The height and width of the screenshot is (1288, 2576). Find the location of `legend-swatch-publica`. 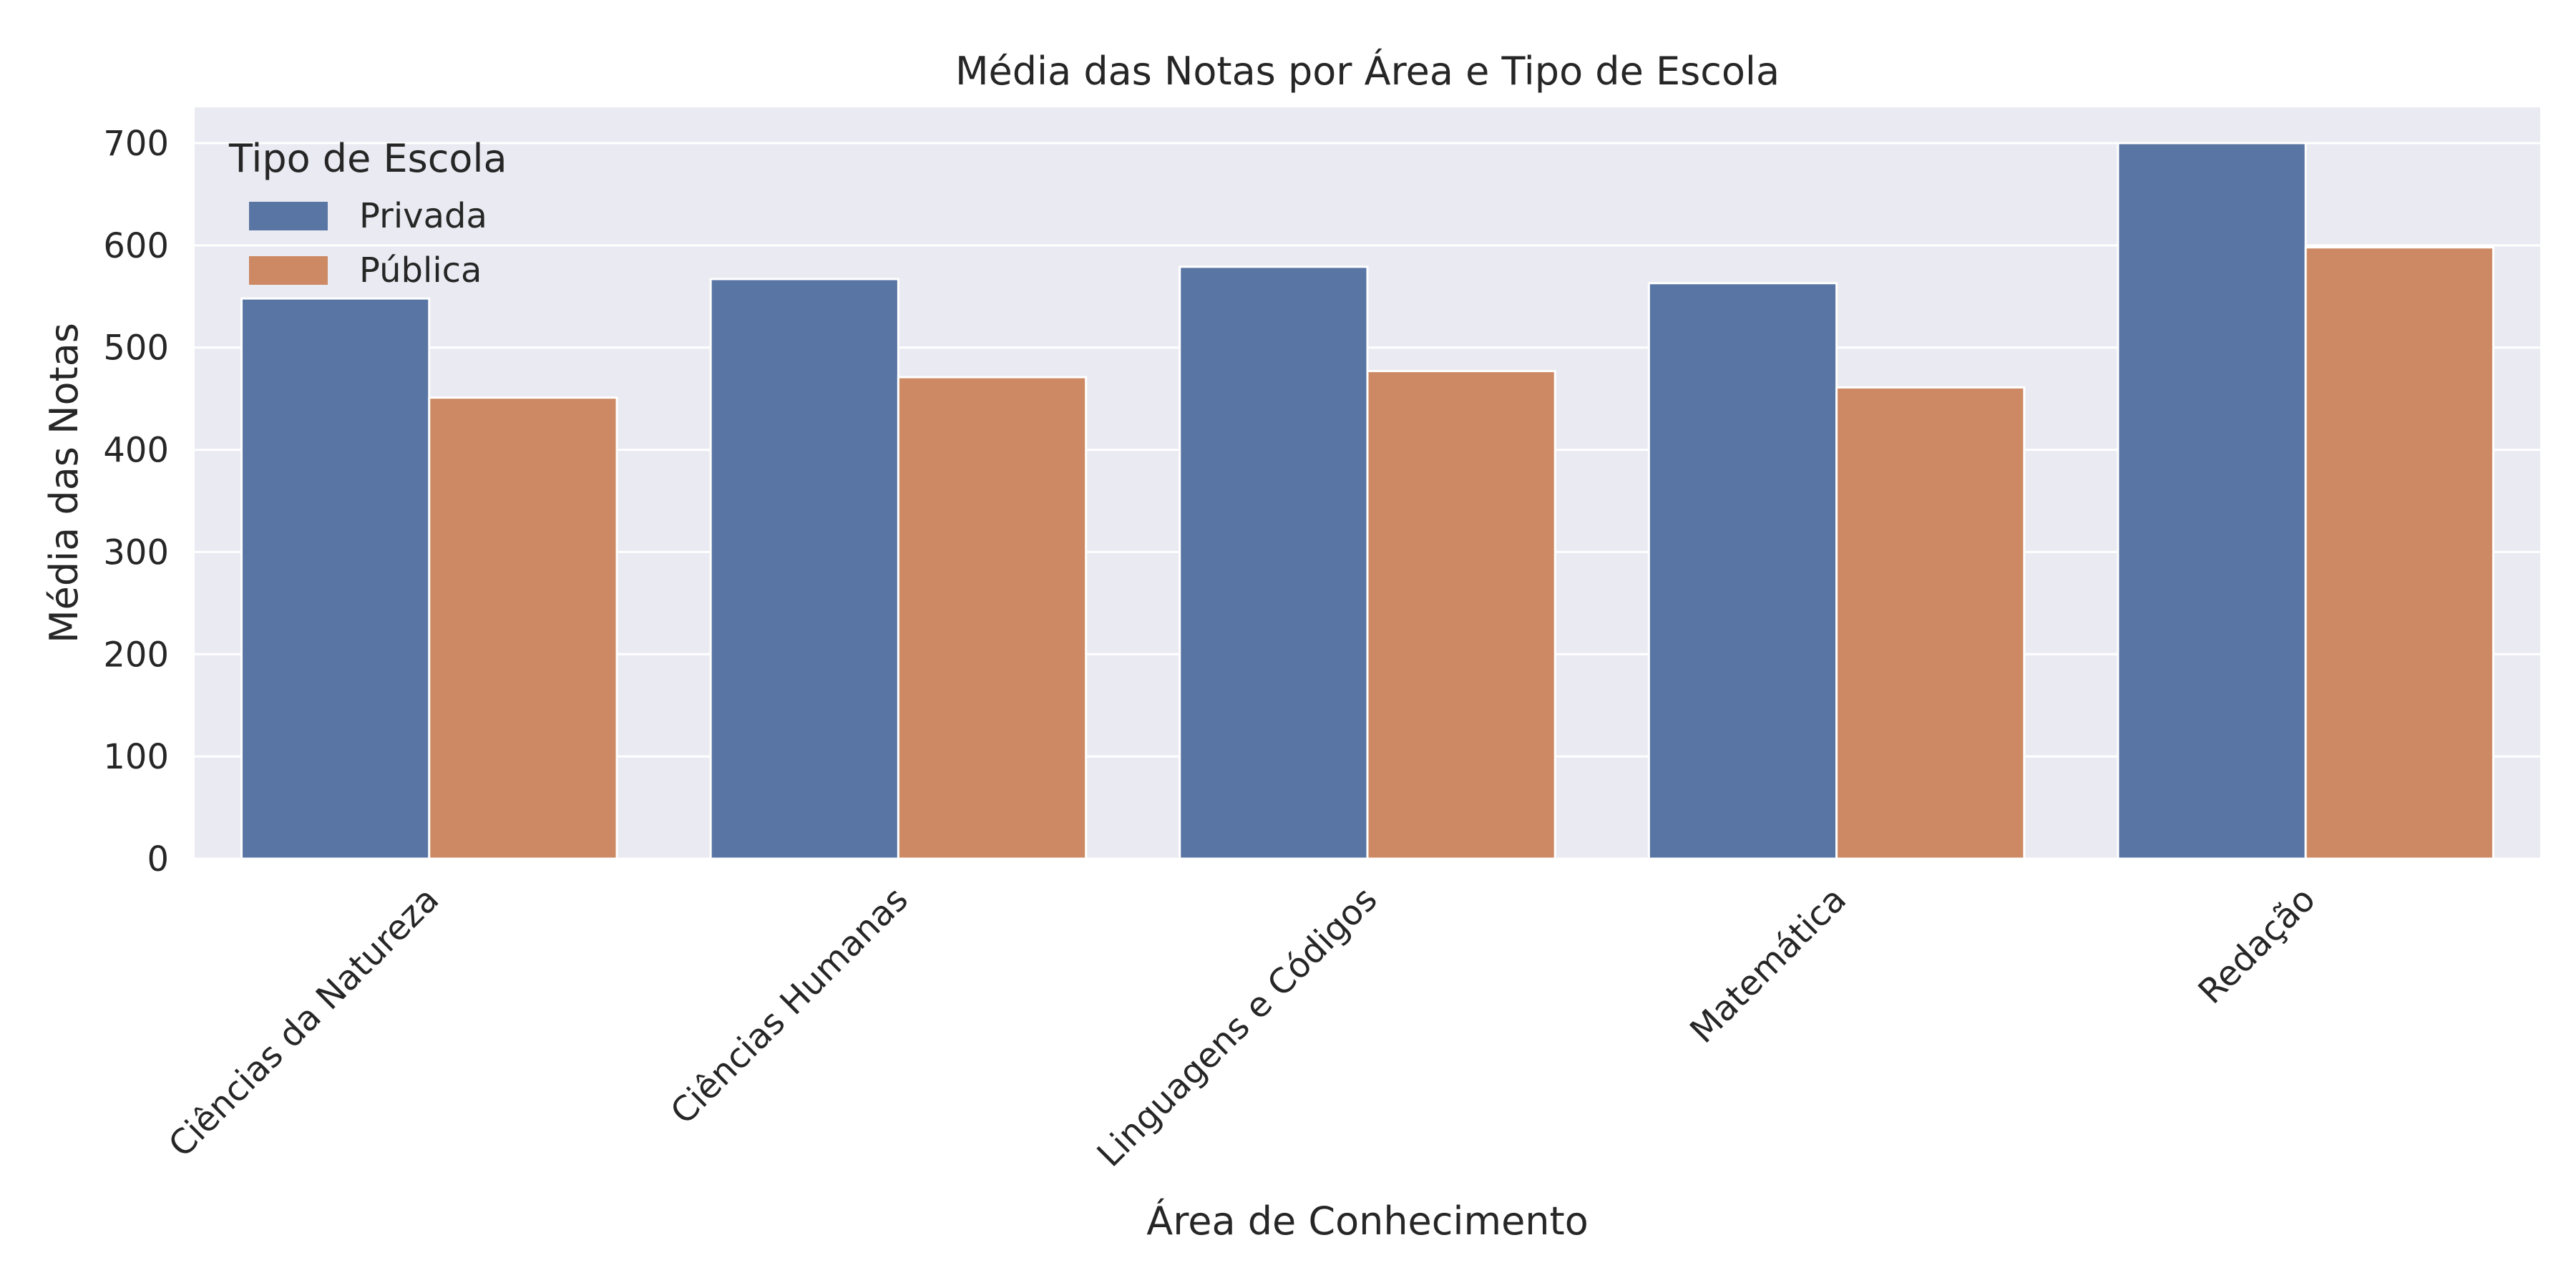

legend-swatch-publica is located at coordinates (288, 270).